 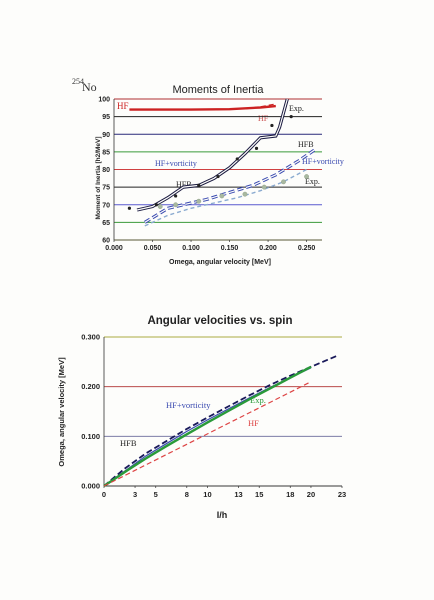 What do you see at coordinates (106, 170) in the screenshot?
I see `chart1-ytick-label: 80` at bounding box center [106, 170].